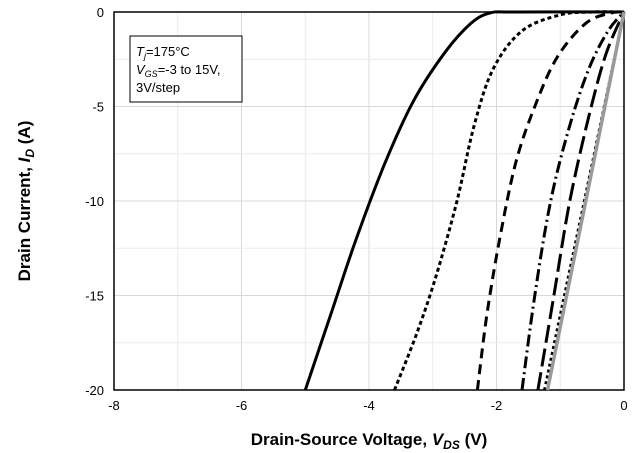 Image resolution: width=638 pixels, height=453 pixels. What do you see at coordinates (98, 107) in the screenshot?
I see `y-tick-label: -5` at bounding box center [98, 107].